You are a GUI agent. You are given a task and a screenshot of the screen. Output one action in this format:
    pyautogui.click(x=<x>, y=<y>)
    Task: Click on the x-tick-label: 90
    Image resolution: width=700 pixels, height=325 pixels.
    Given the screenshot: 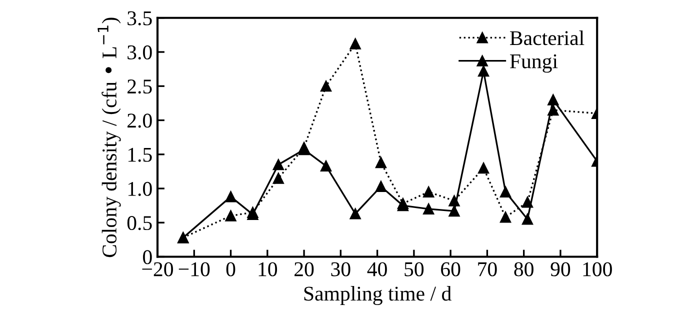 What is the action you would take?
    pyautogui.click(x=560, y=269)
    